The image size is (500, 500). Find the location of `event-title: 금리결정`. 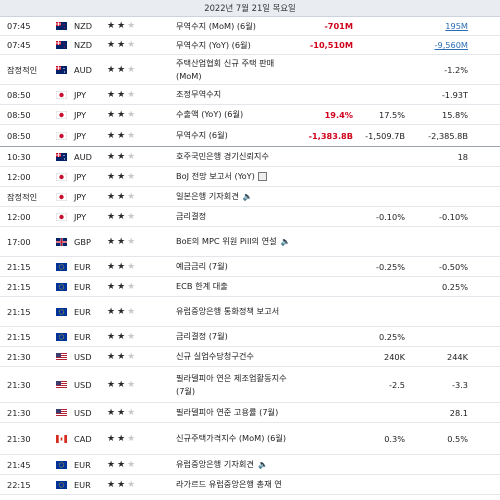

event-title: 금리결정 is located at coordinates (191, 216).